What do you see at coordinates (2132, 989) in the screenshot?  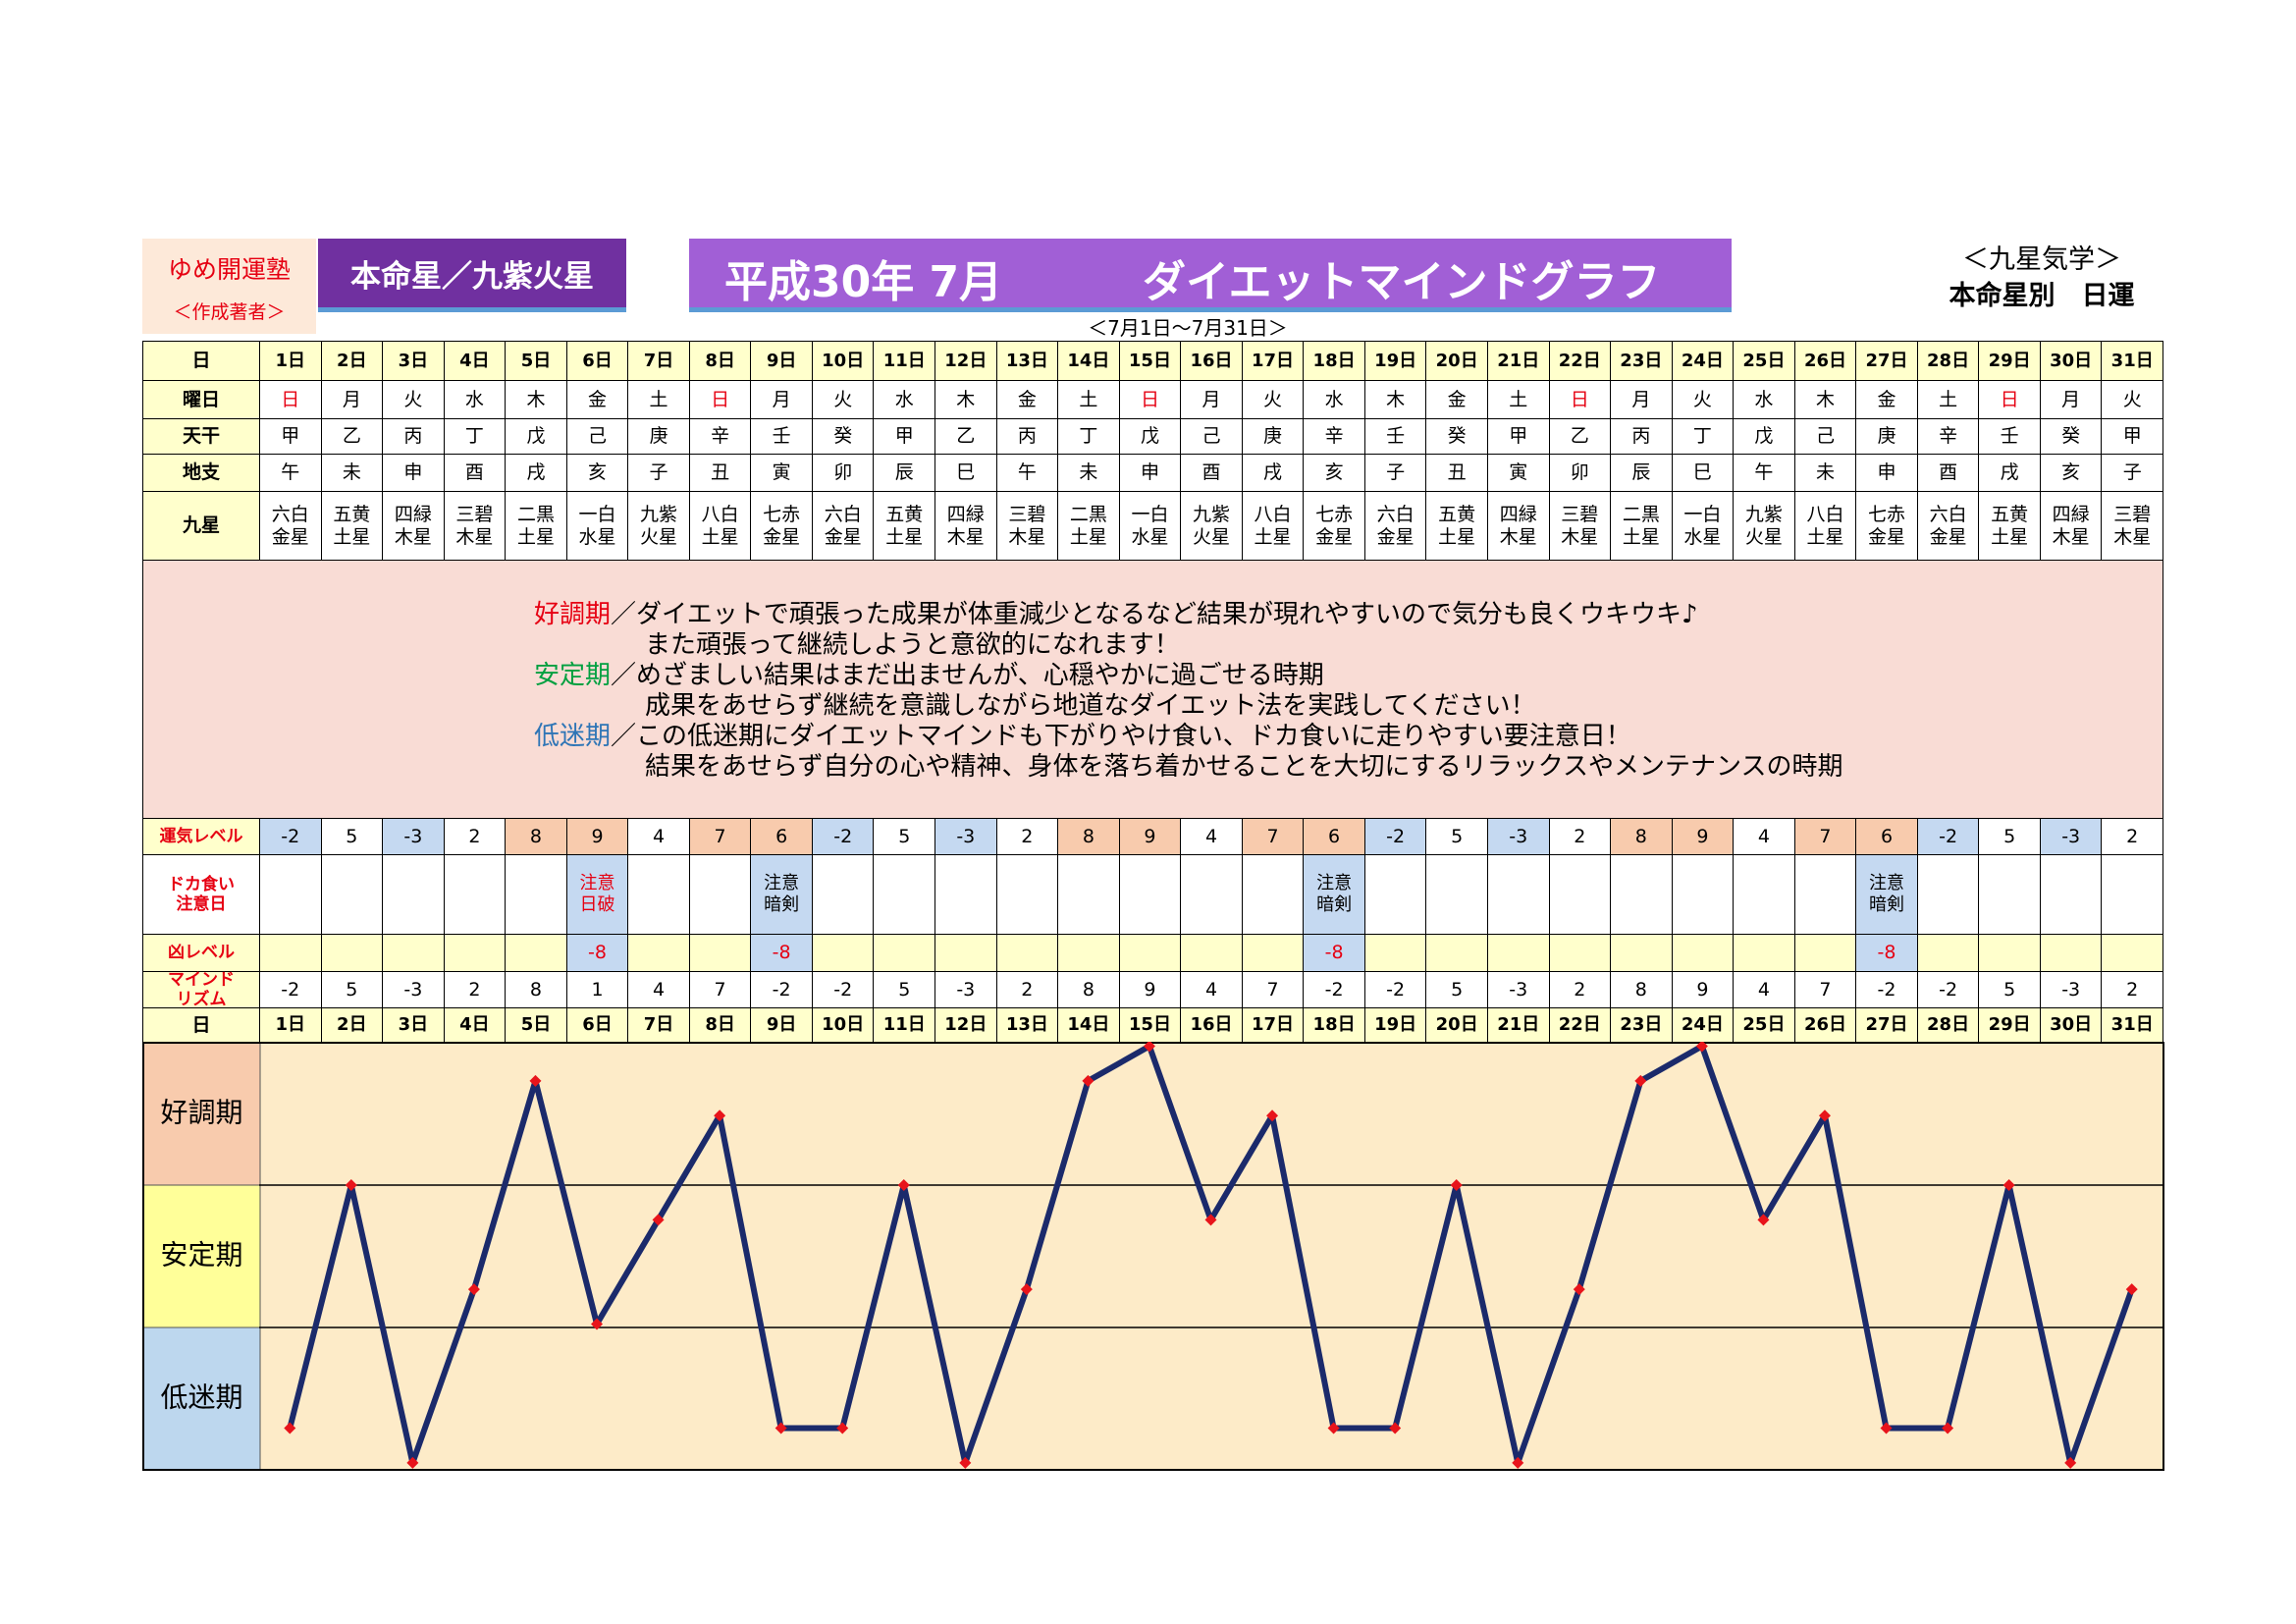 I see `mind-cell: 2` at bounding box center [2132, 989].